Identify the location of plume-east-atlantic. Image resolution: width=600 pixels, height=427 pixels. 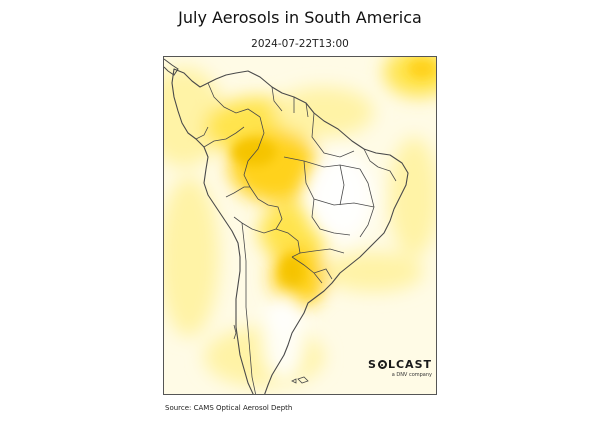
(412, 197).